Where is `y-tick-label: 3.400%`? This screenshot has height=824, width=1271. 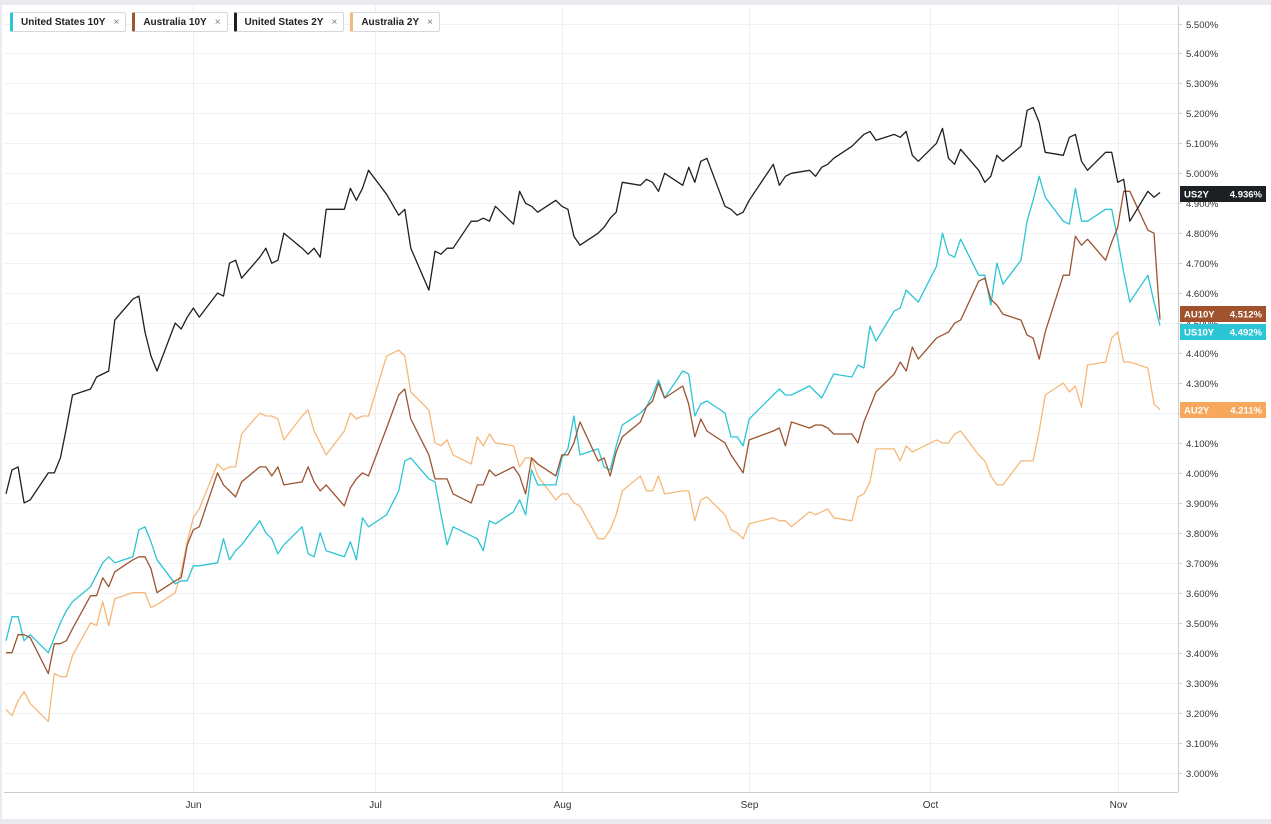 y-tick-label: 3.400% is located at coordinates (1202, 654).